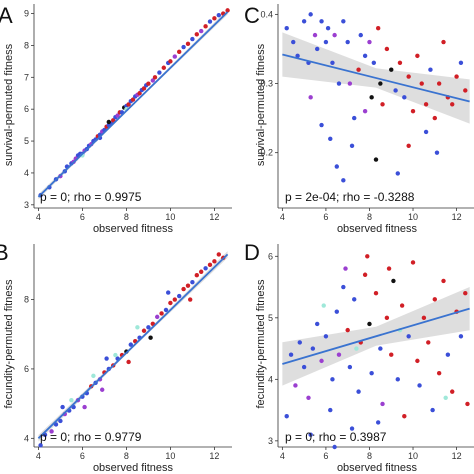  I want to click on panel-a-x-tick-label: 6, so click(82, 217).